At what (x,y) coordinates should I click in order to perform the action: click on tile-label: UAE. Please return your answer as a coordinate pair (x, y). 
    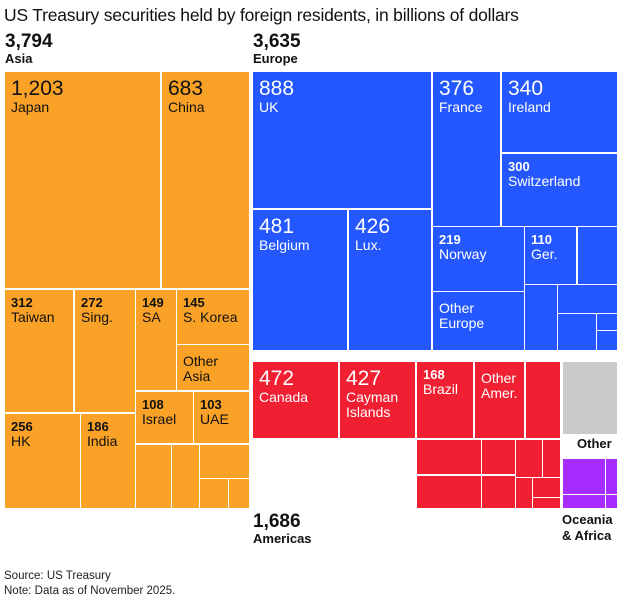
    Looking at the image, I should click on (214, 418).